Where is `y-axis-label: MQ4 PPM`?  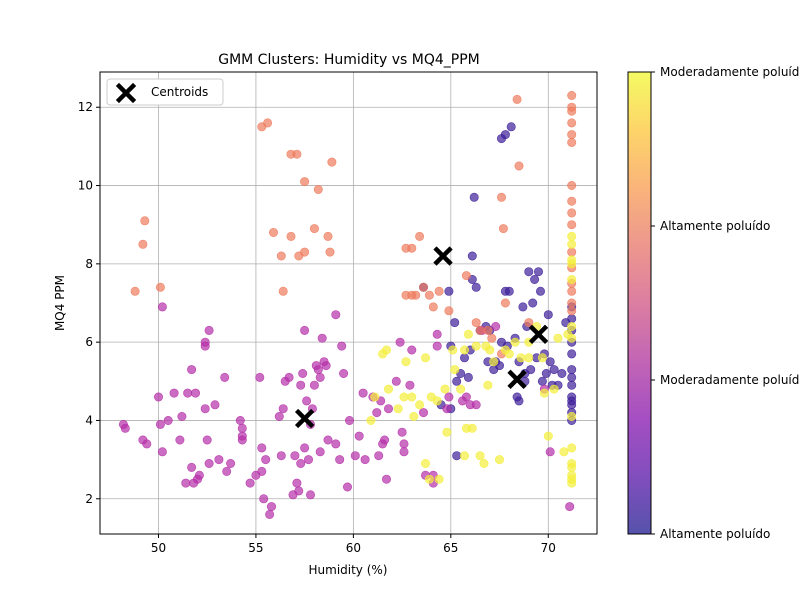
y-axis-label: MQ4 PPM is located at coordinates (60, 303).